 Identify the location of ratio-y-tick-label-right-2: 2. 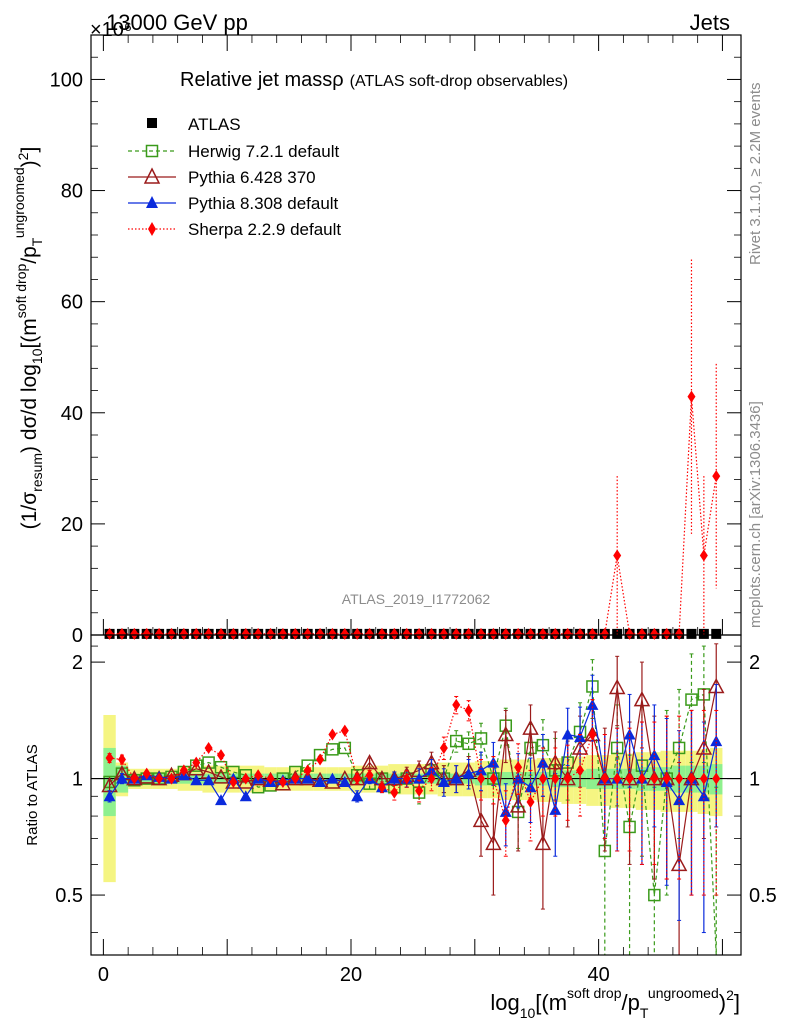
(754, 663).